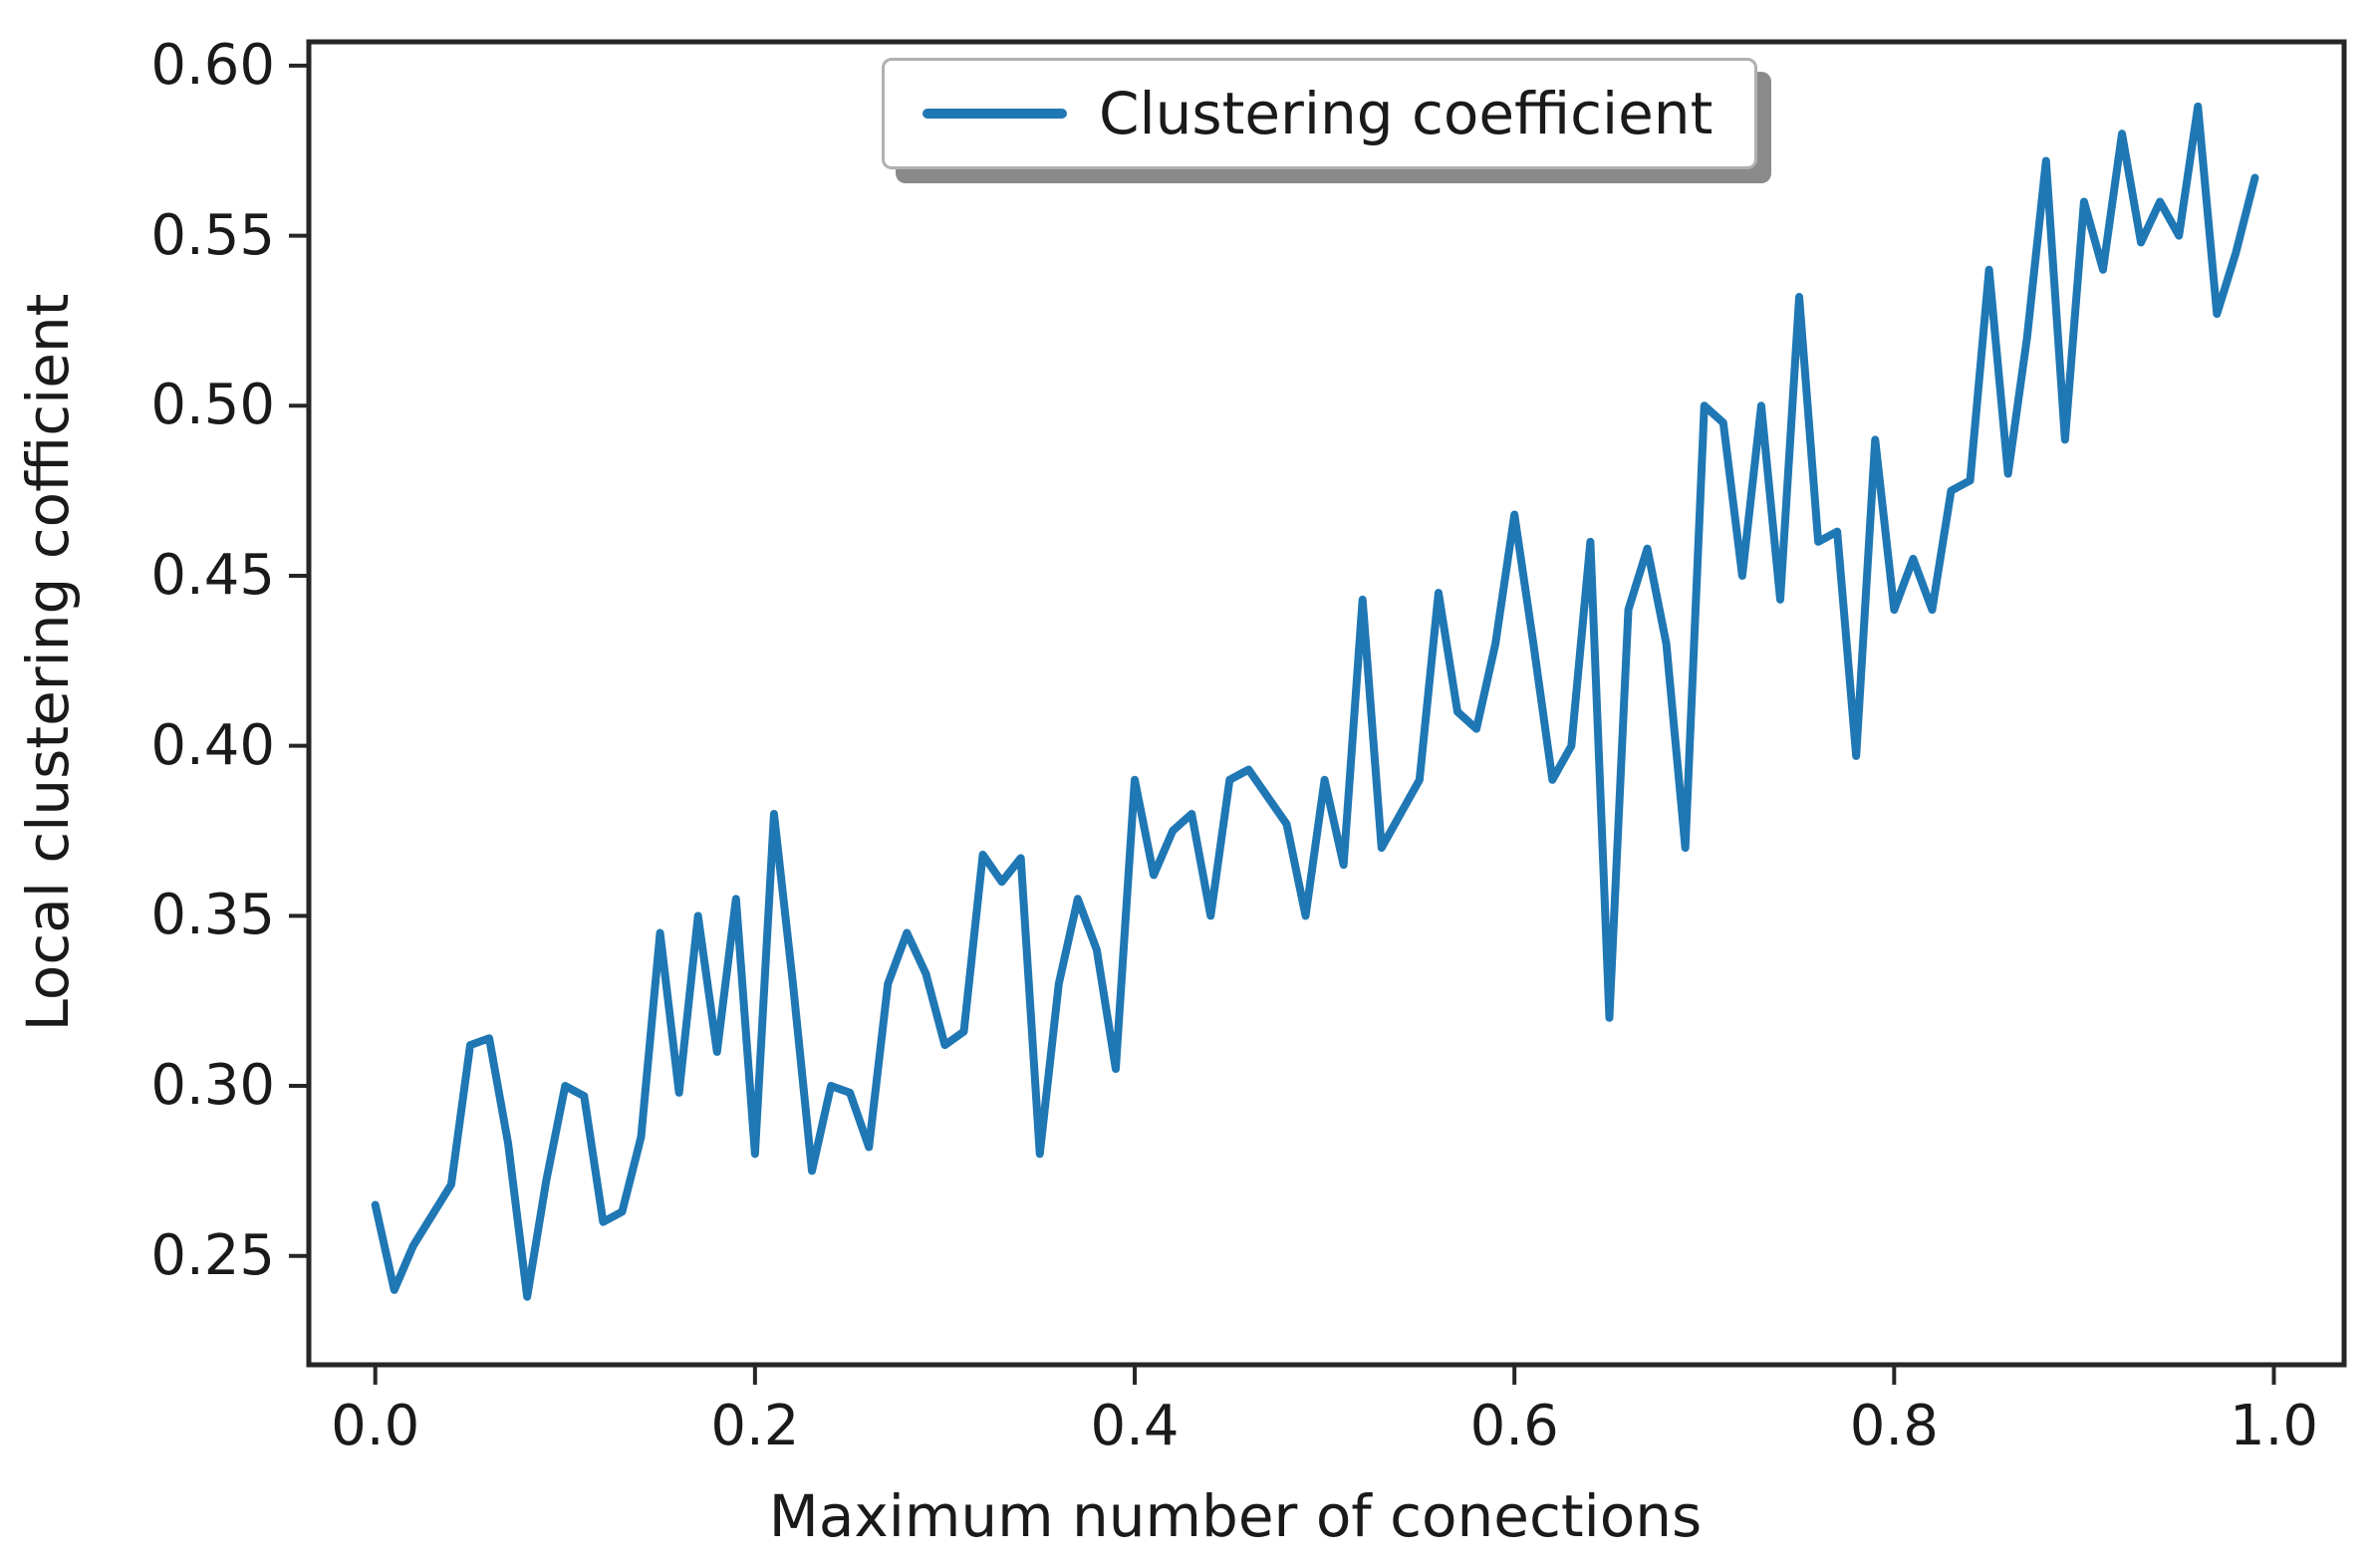 The image size is (2374, 1568). What do you see at coordinates (1406, 114) in the screenshot?
I see `legend-label: Clustering coefficient` at bounding box center [1406, 114].